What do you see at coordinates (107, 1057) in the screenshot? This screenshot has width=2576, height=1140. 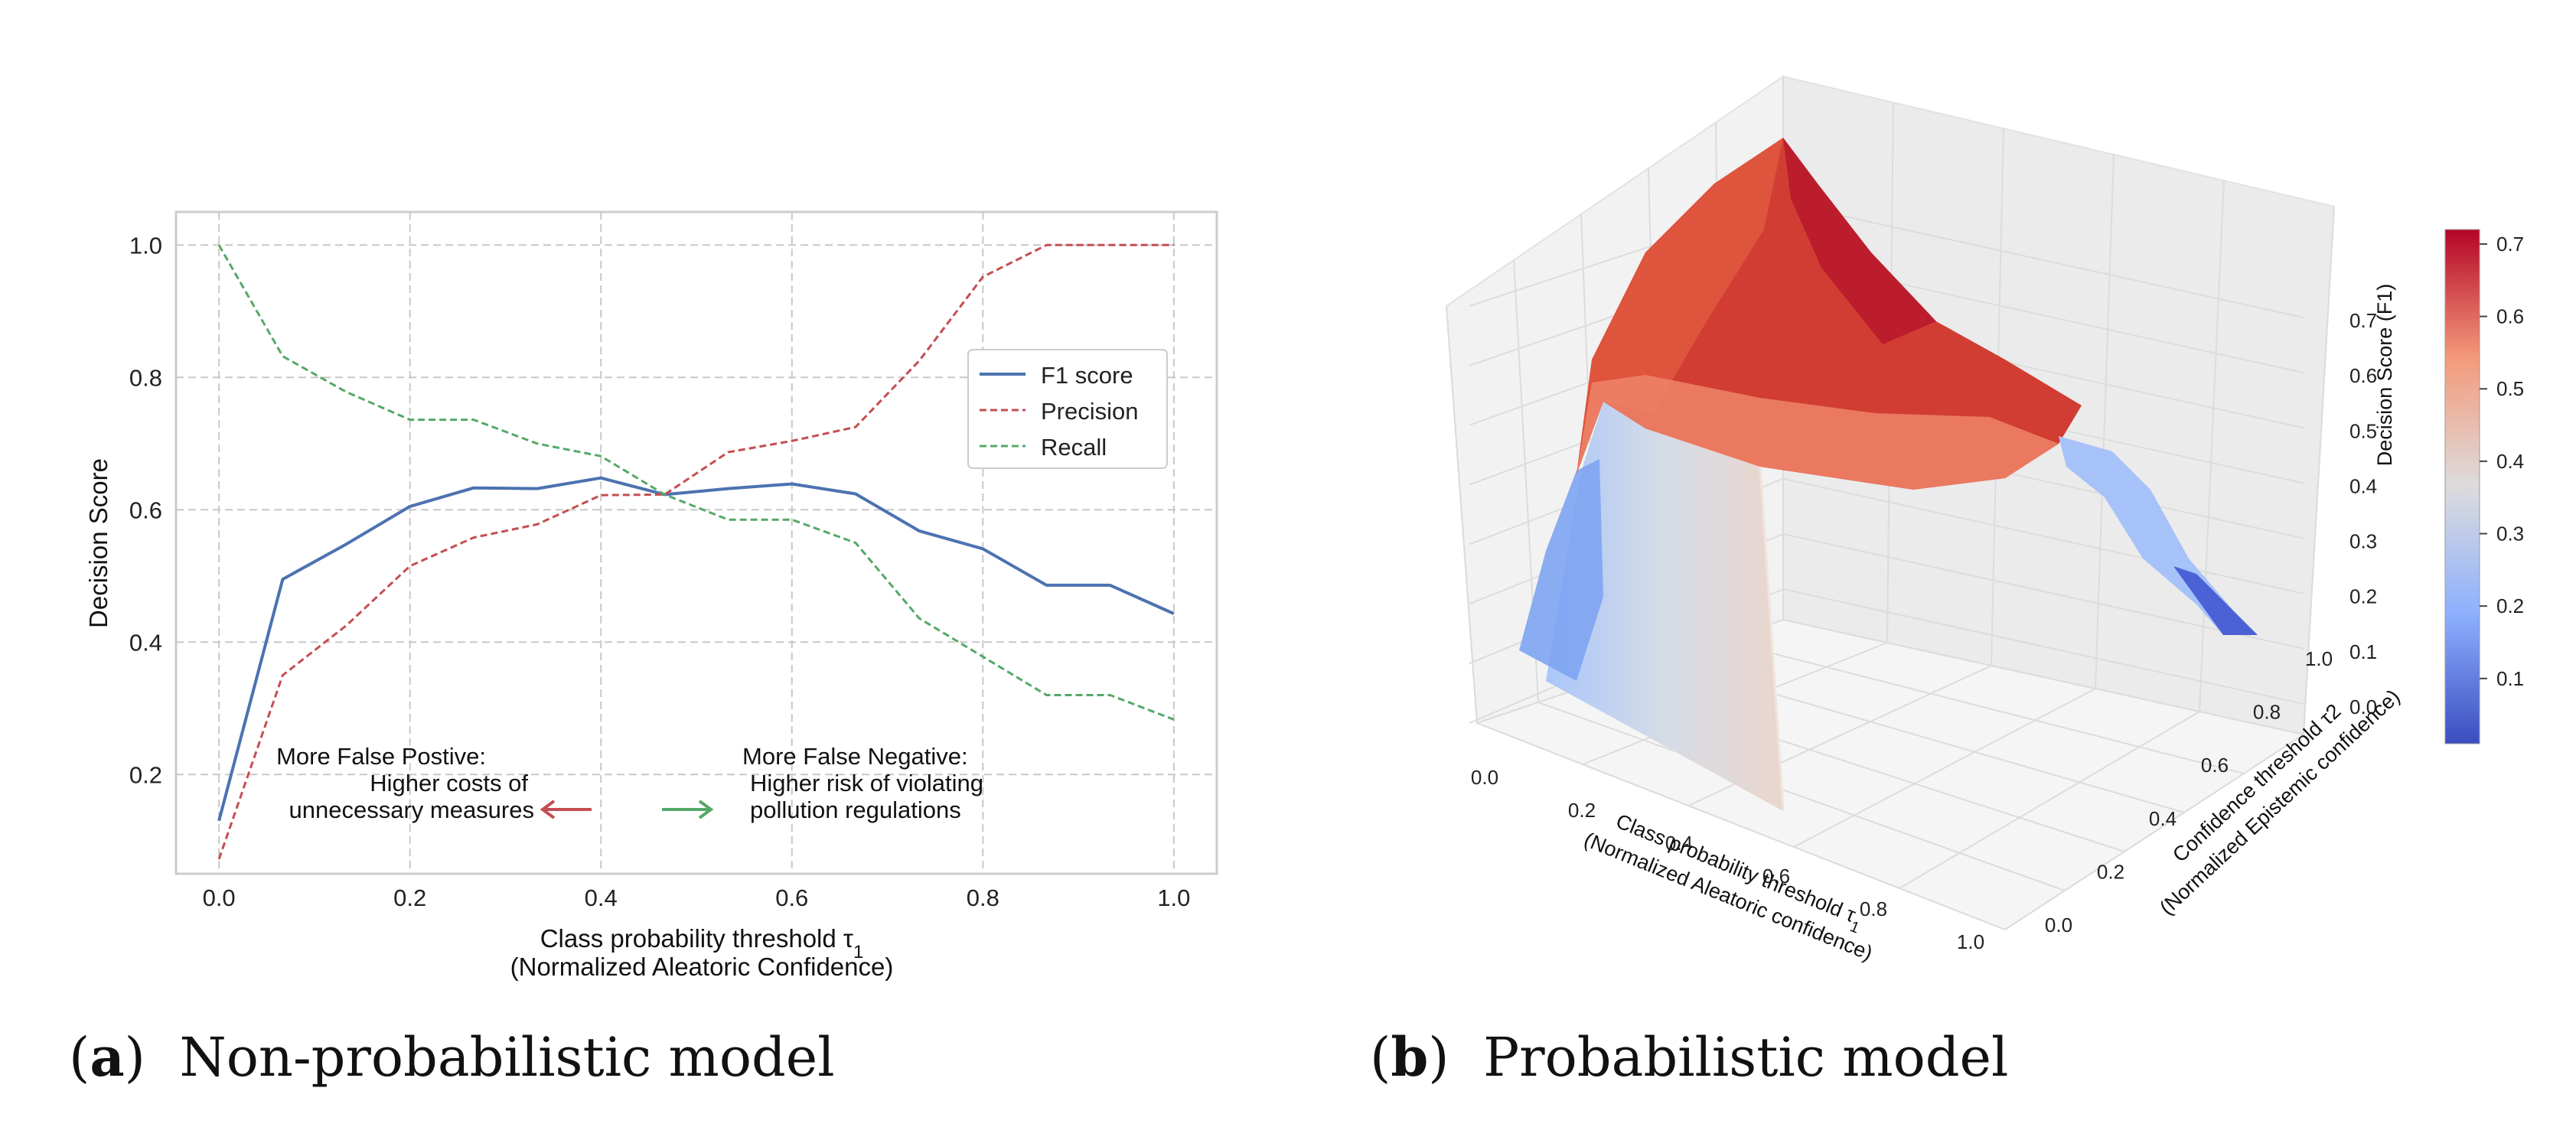 I see `caption-a-letter: a` at bounding box center [107, 1057].